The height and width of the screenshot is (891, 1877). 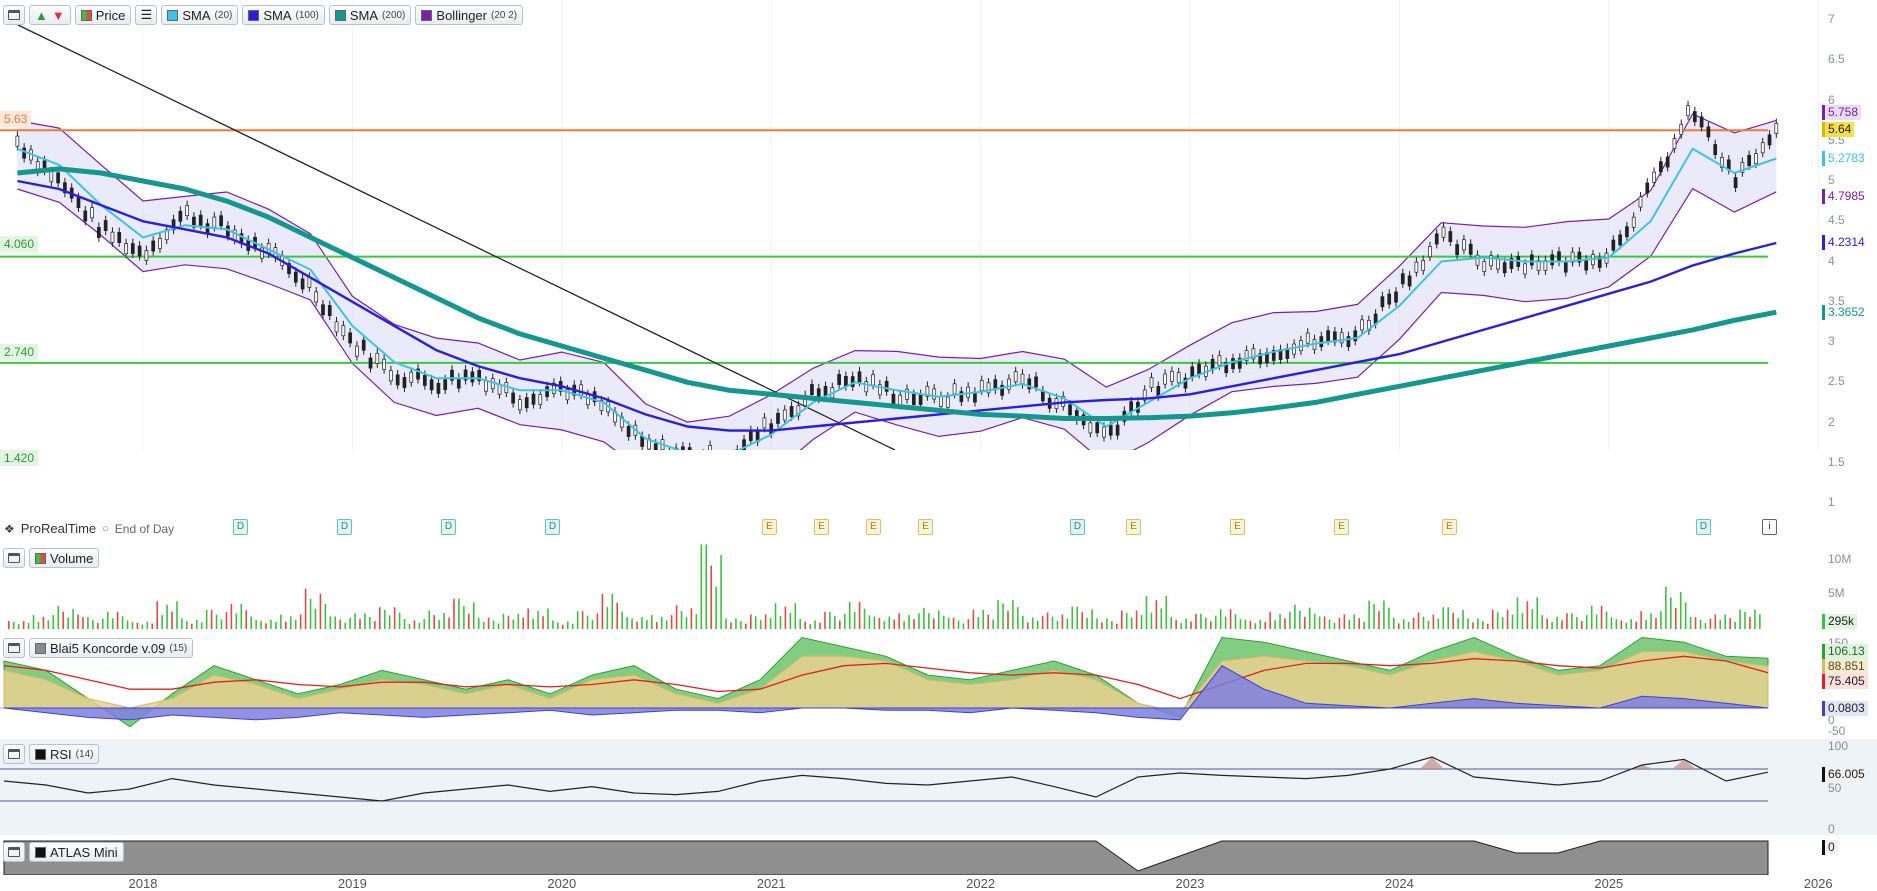 I want to click on atlas-chart-svg, so click(x=938, y=856).